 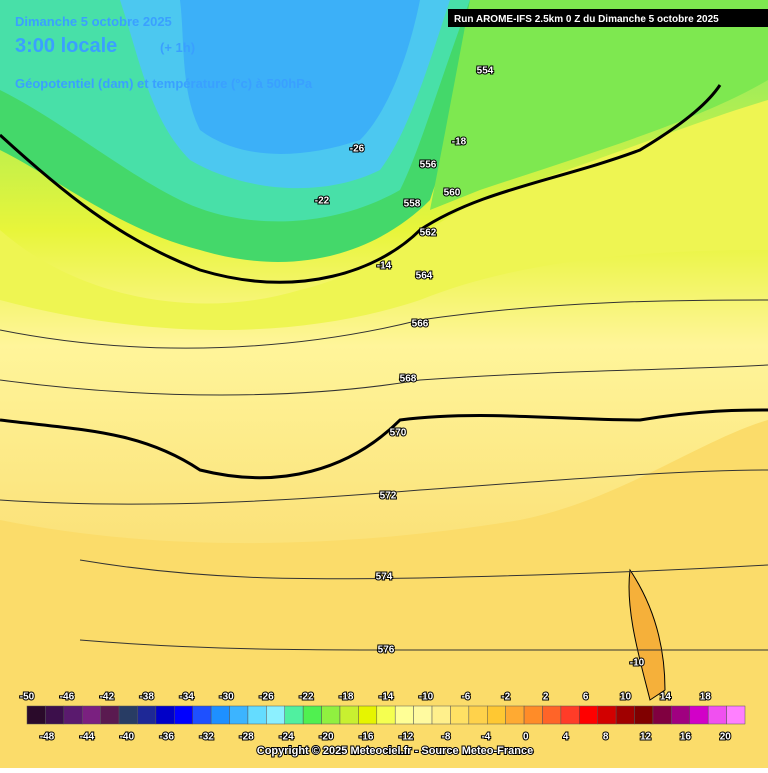 What do you see at coordinates (366, 737) in the screenshot?
I see `colorbar-bottom-label: -16` at bounding box center [366, 737].